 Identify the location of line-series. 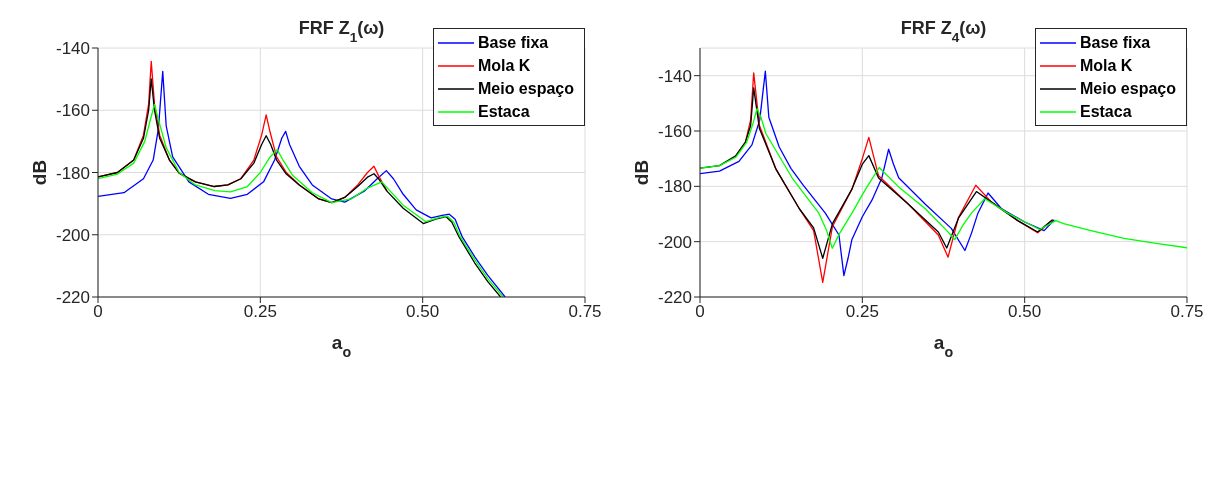
(943, 178).